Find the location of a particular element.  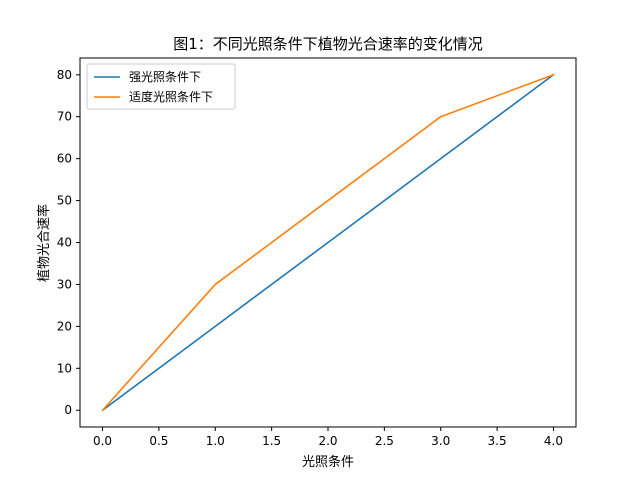

y-tick-label: 10 is located at coordinates (64, 368).